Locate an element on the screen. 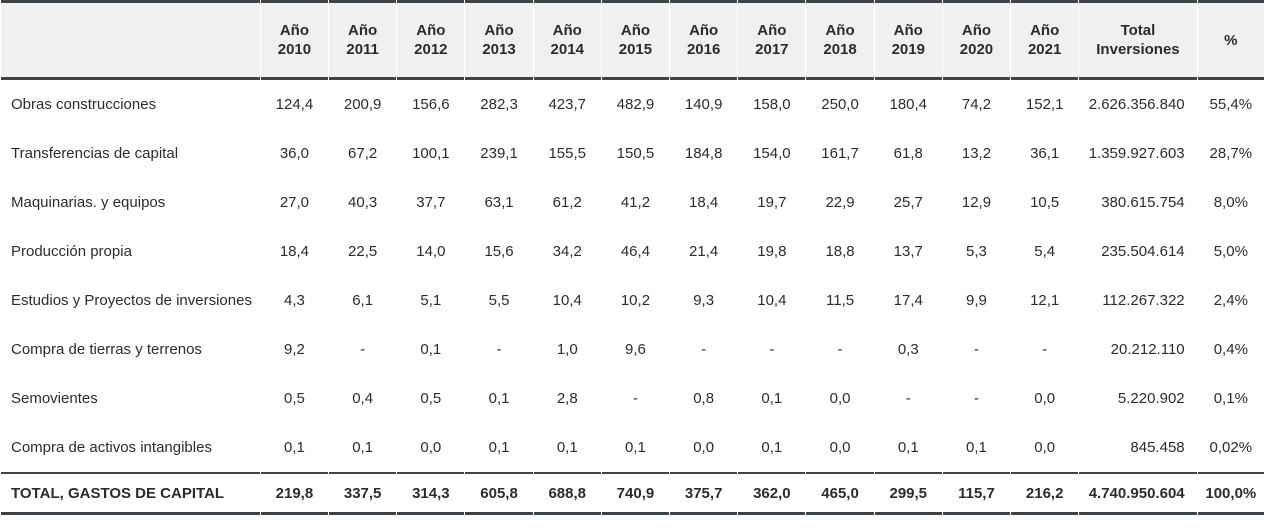 This screenshot has height=528, width=1265. value-cell: 124,4 is located at coordinates (294, 104).